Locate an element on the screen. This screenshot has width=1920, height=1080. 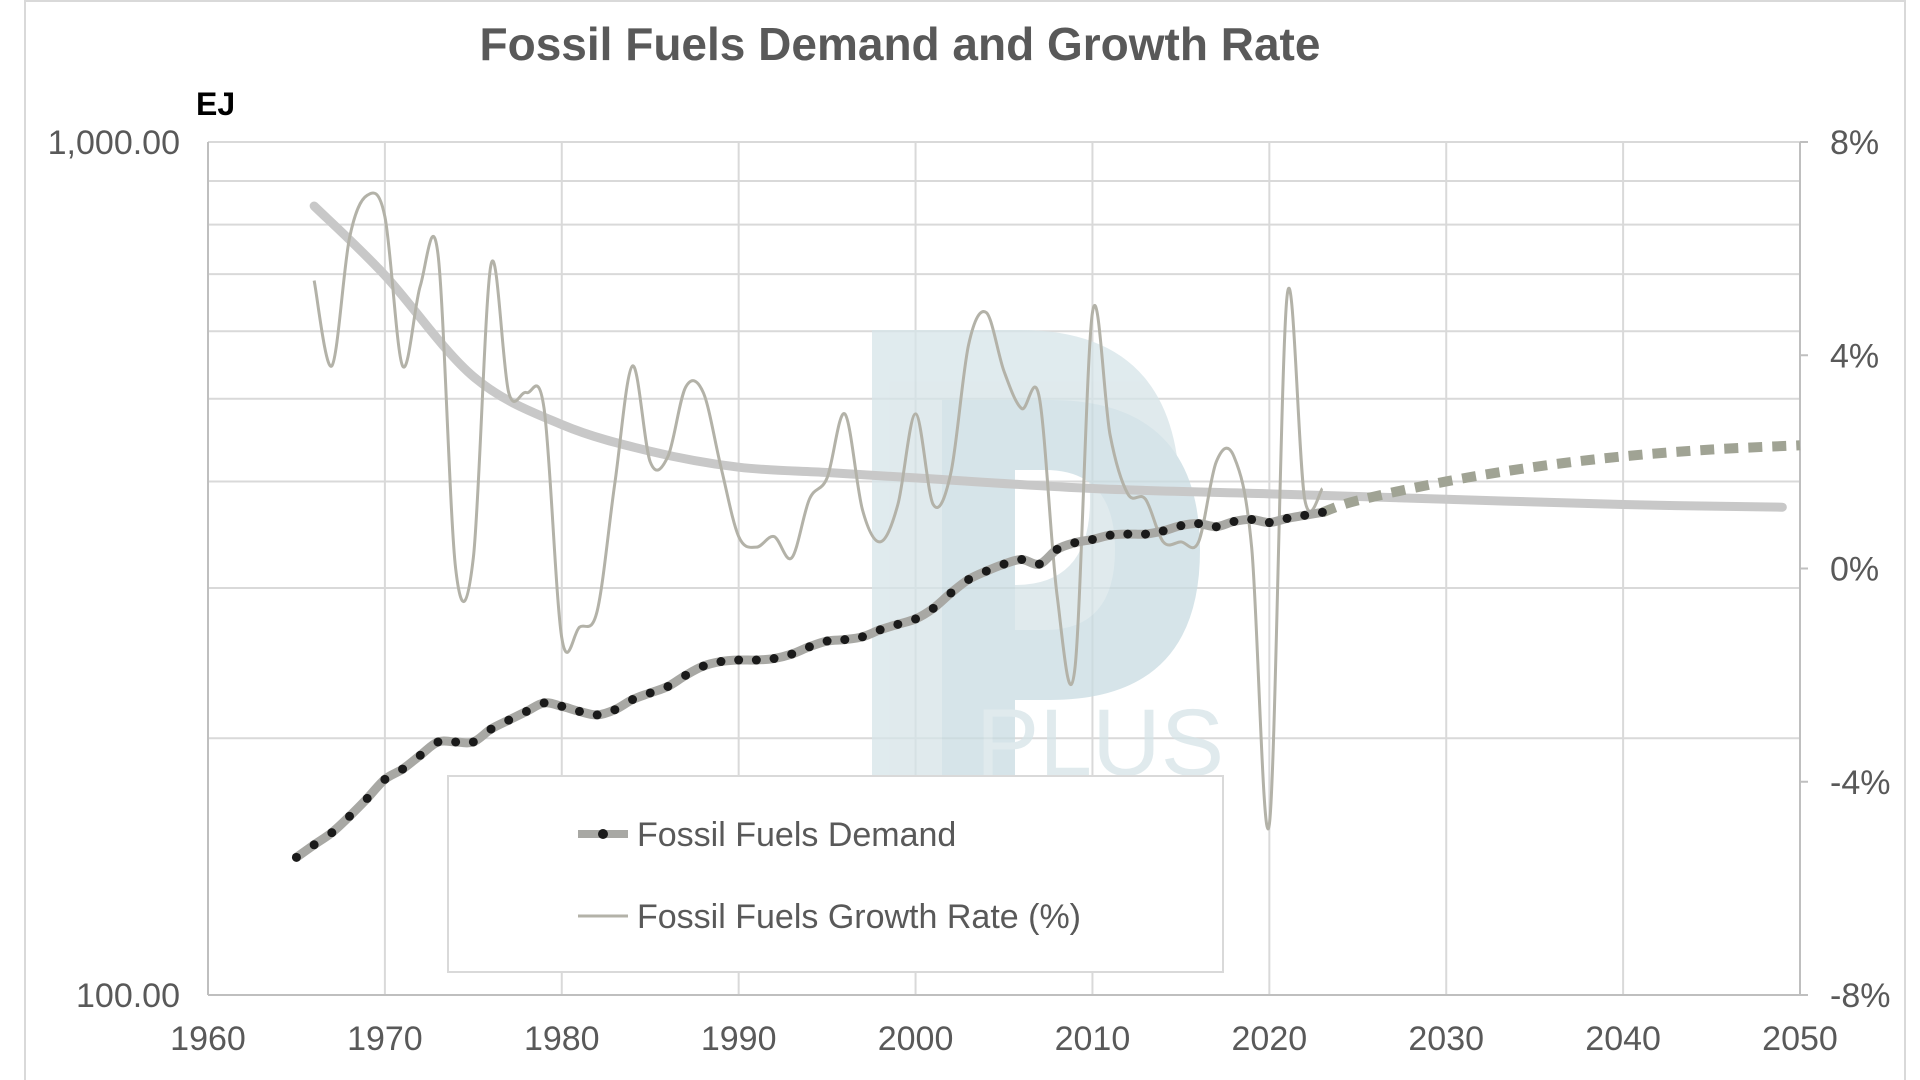
demand-point-1976 is located at coordinates (491, 729).